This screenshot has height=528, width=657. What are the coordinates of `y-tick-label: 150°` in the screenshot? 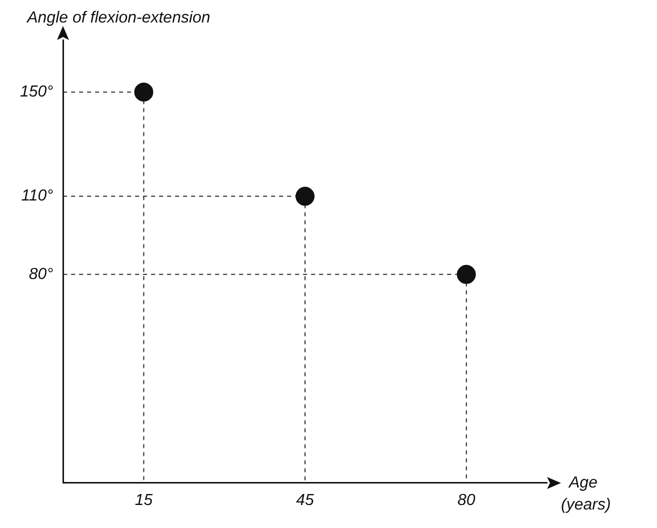 It's located at (37, 92).